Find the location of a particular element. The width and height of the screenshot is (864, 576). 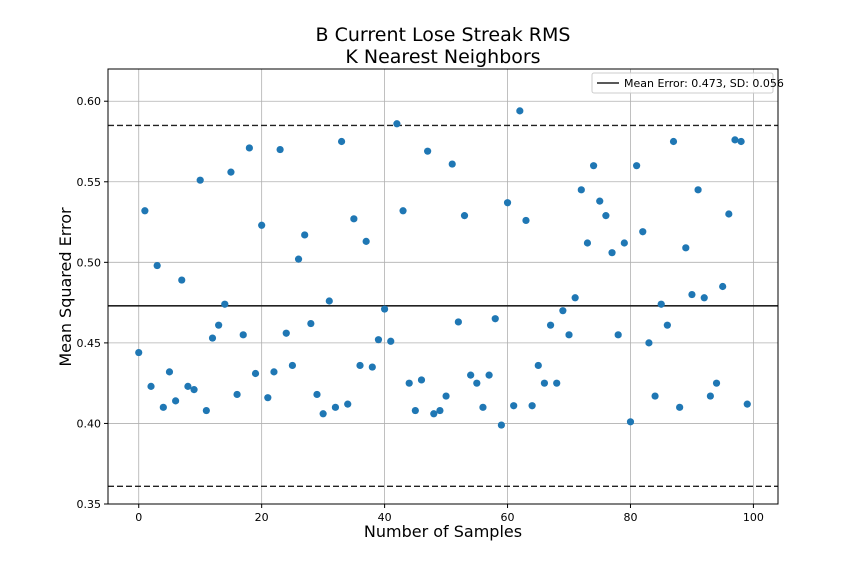

x-axis-label: Number of Samples is located at coordinates (443, 531).